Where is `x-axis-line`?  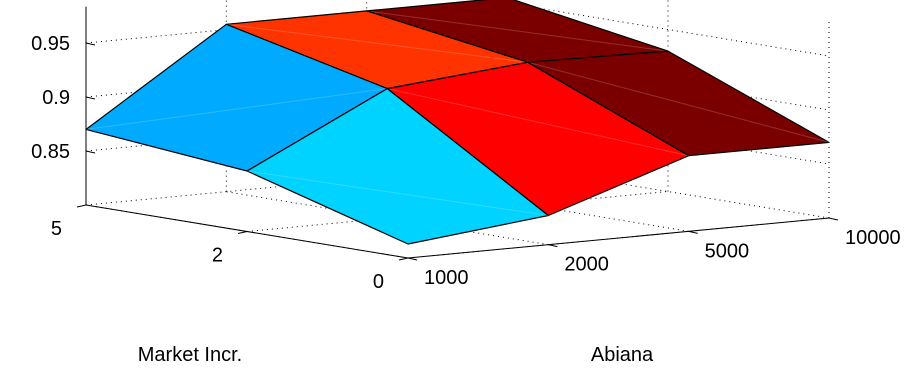
x-axis-line is located at coordinates (618, 238).